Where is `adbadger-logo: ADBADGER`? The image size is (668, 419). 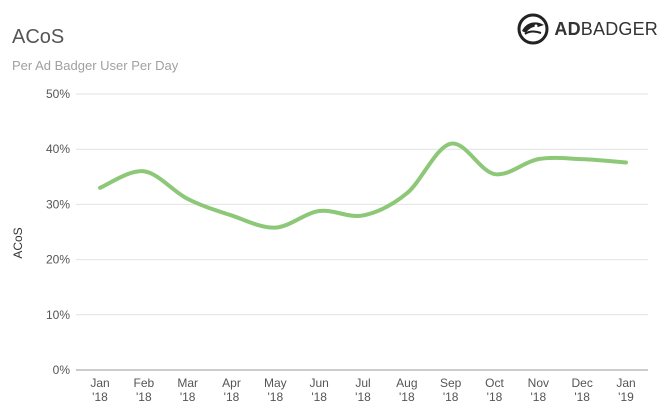
adbadger-logo: ADBADGER is located at coordinates (587, 29).